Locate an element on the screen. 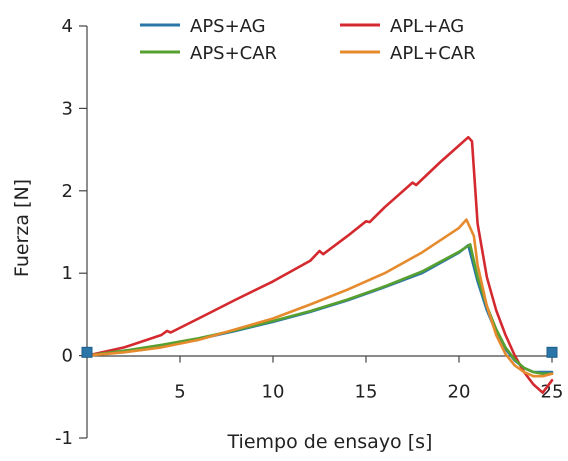  y-tick-label: 4 is located at coordinates (67, 26).